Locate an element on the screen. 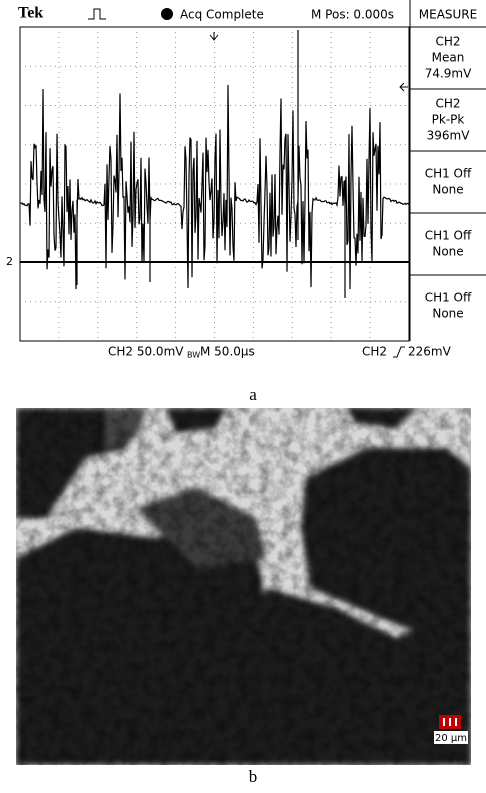 The width and height of the screenshot is (486, 793). channel-marker: 2 is located at coordinates (9, 261).